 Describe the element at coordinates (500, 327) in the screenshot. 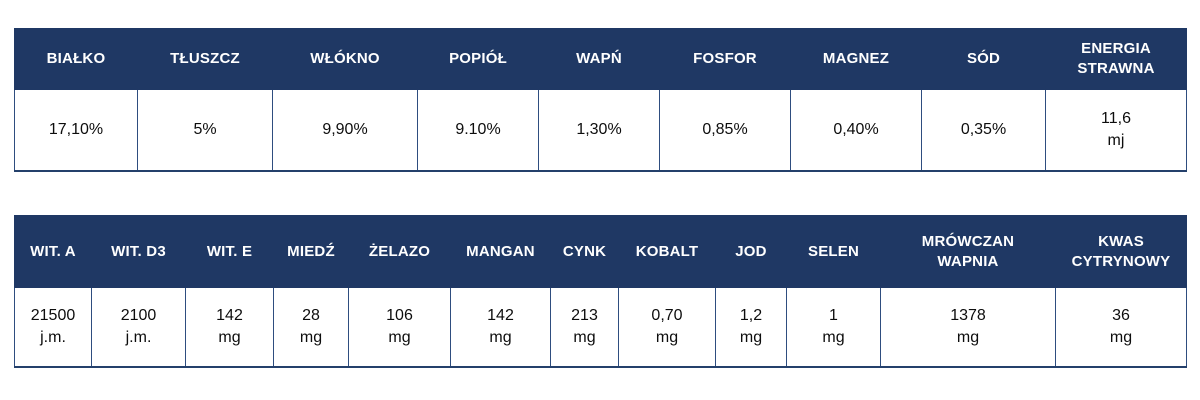

I see `cell-mangan-value: 142 mg` at that location.